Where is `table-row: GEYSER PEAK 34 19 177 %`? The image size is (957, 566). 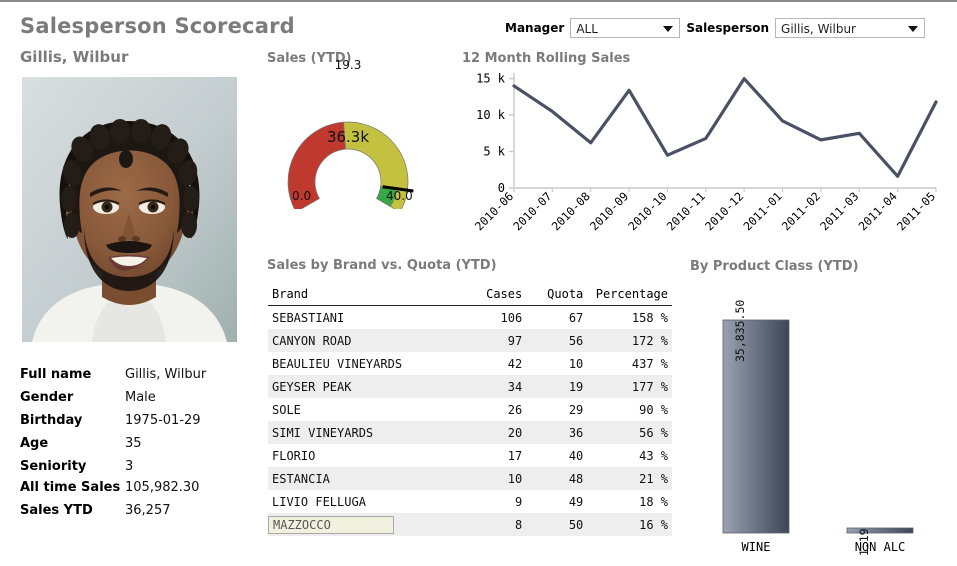
table-row: GEYSER PEAK 34 19 177 % is located at coordinates (470, 386).